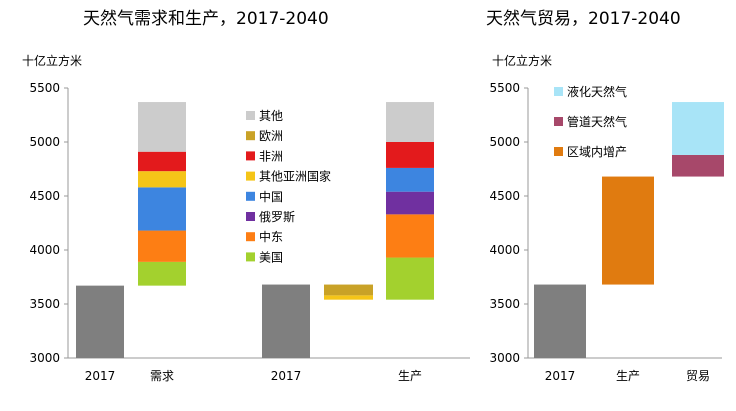  What do you see at coordinates (271, 236) in the screenshot?
I see `legend-label-中东: 中东` at bounding box center [271, 236].